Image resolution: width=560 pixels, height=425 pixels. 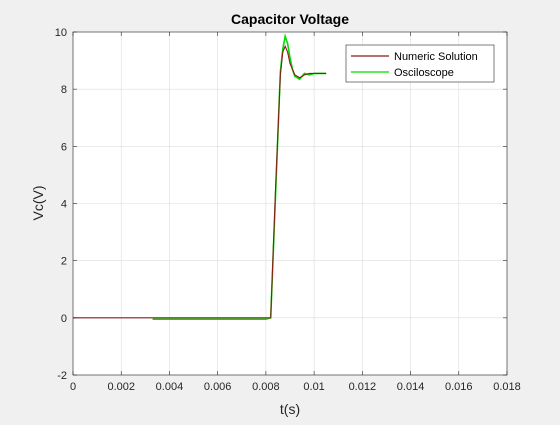 What do you see at coordinates (411, 387) in the screenshot?
I see `x-tick-label: 0.014` at bounding box center [411, 387].